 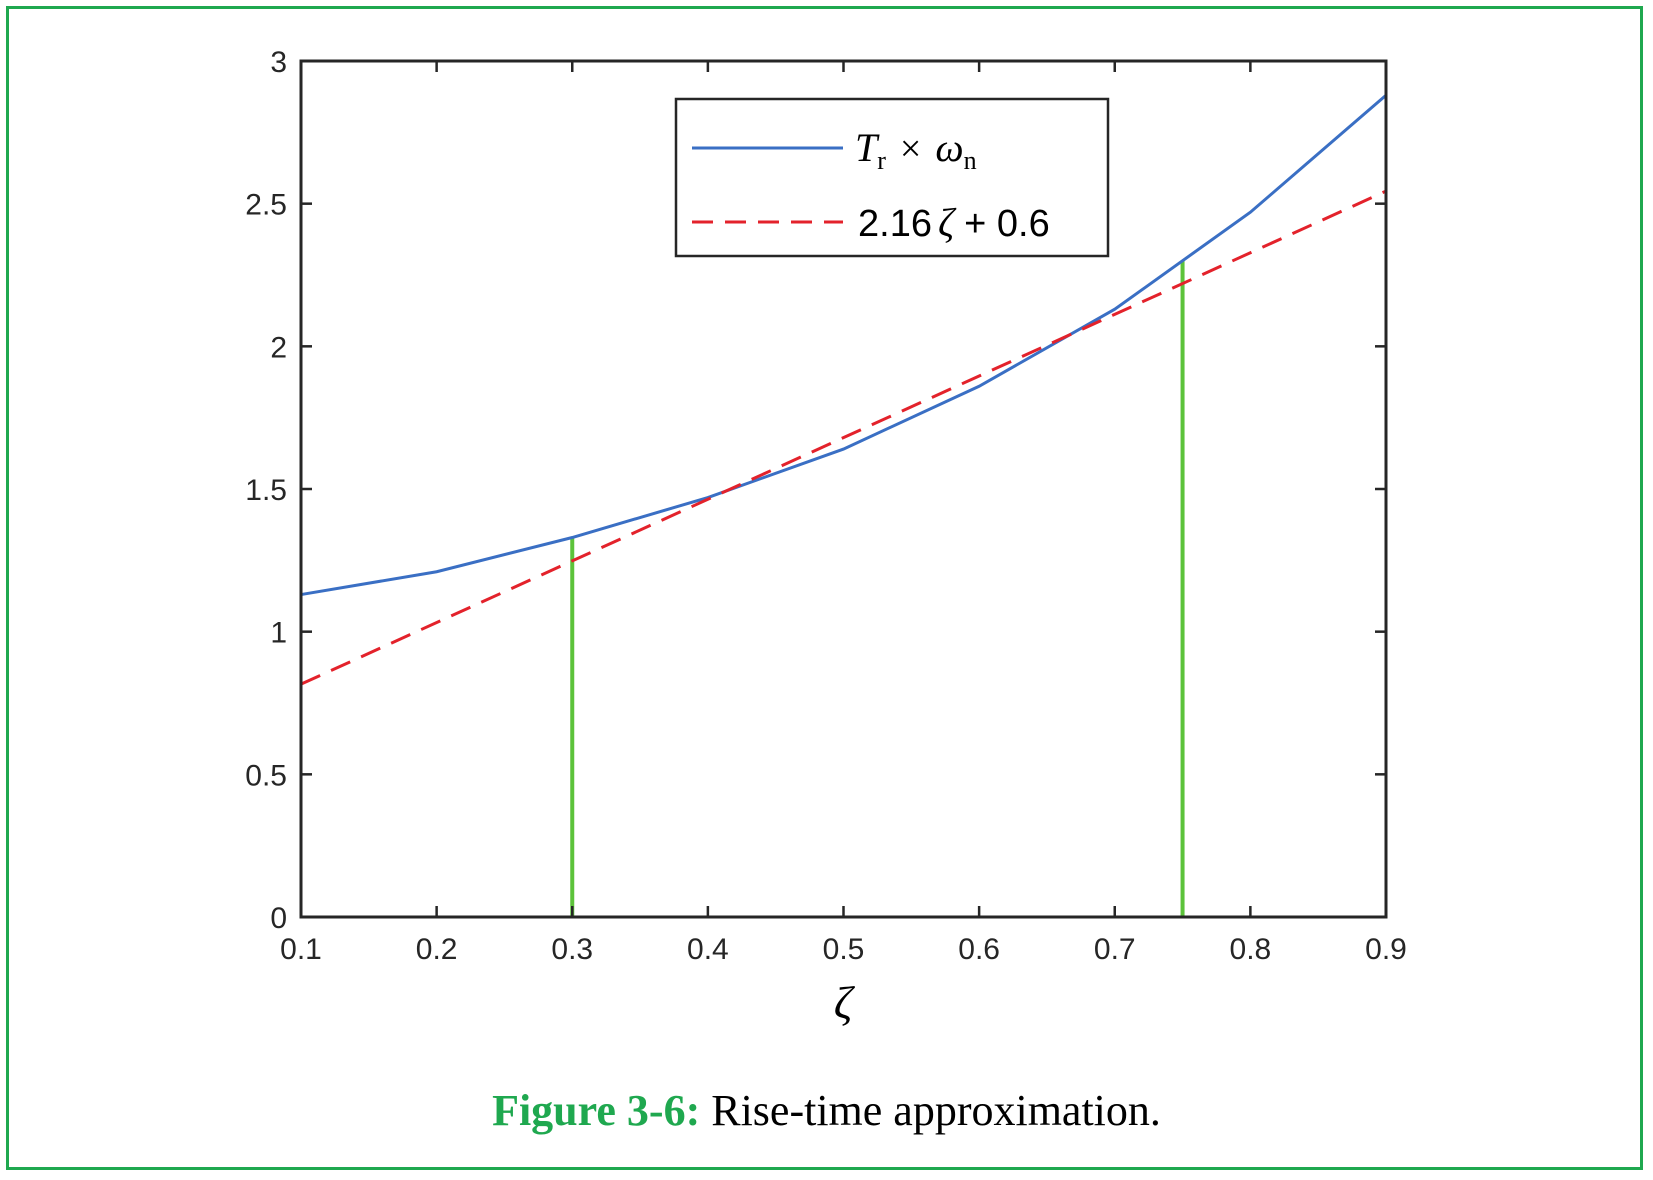 What do you see at coordinates (844, 949) in the screenshot?
I see `x-tick-label: 0.5` at bounding box center [844, 949].